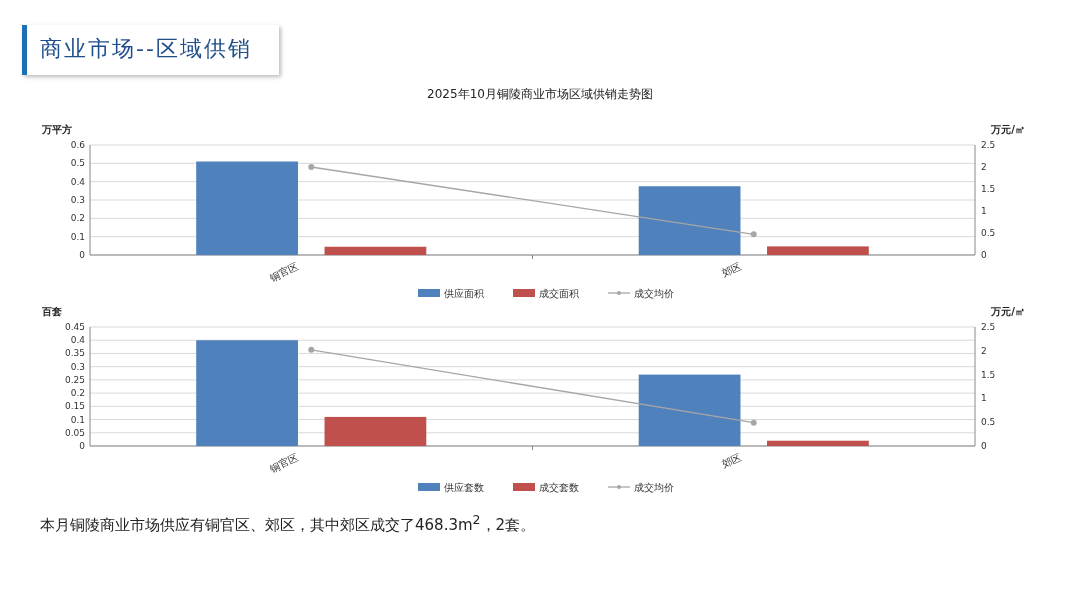 The image size is (1080, 608). Describe the element at coordinates (74, 353) in the screenshot. I see `y-tick-label: 0.35` at that location.